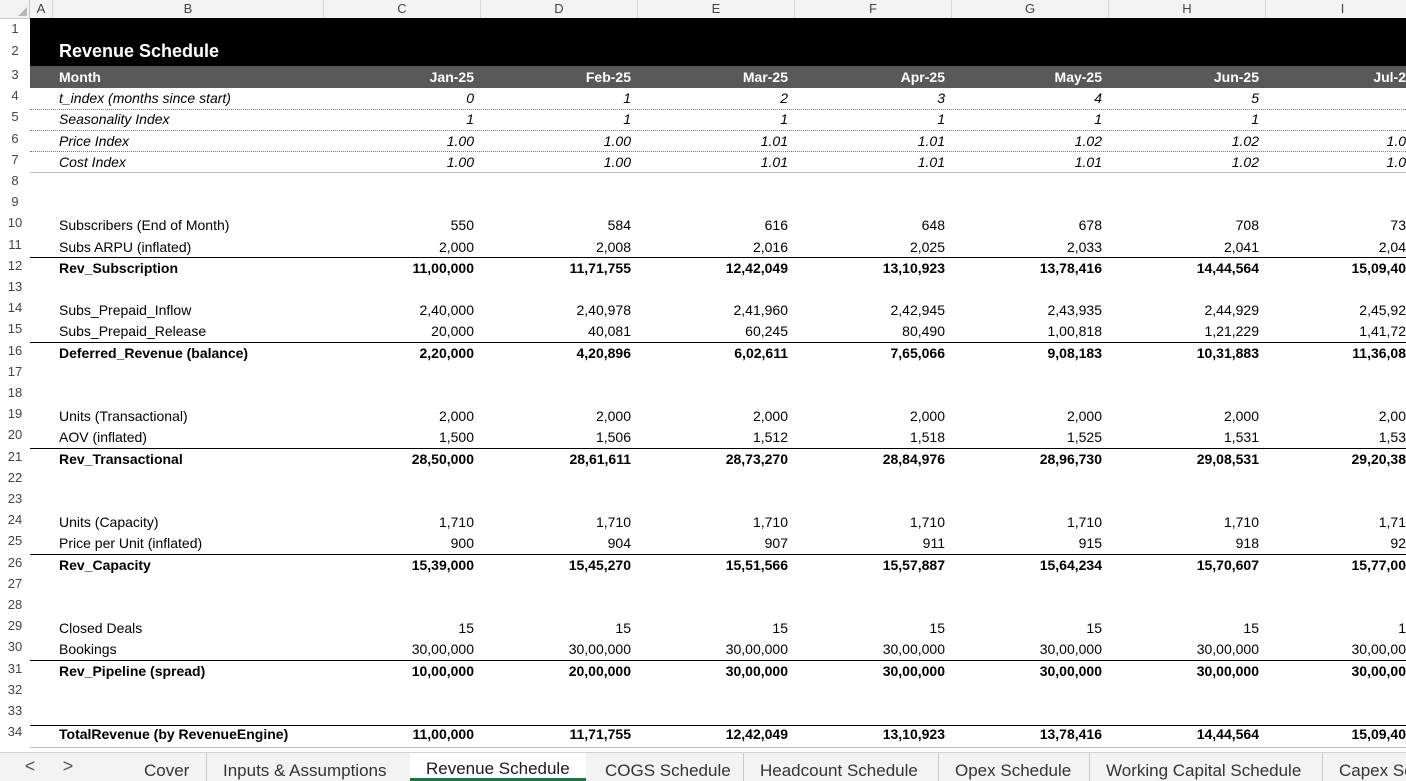 Image resolution: width=1406 pixels, height=781 pixels. Describe the element at coordinates (838, 767) in the screenshot. I see `sheet-tab-headcount-schedule: Headcount Schedule` at that location.